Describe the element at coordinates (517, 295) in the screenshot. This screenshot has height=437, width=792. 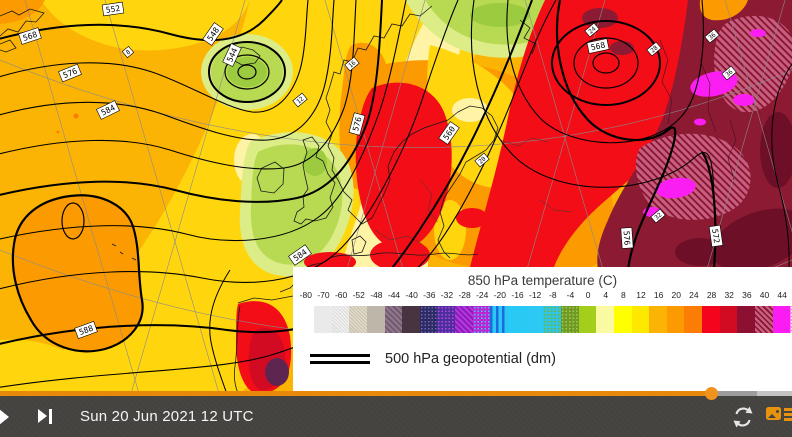
I see `legend-tick-label: -16` at that location.